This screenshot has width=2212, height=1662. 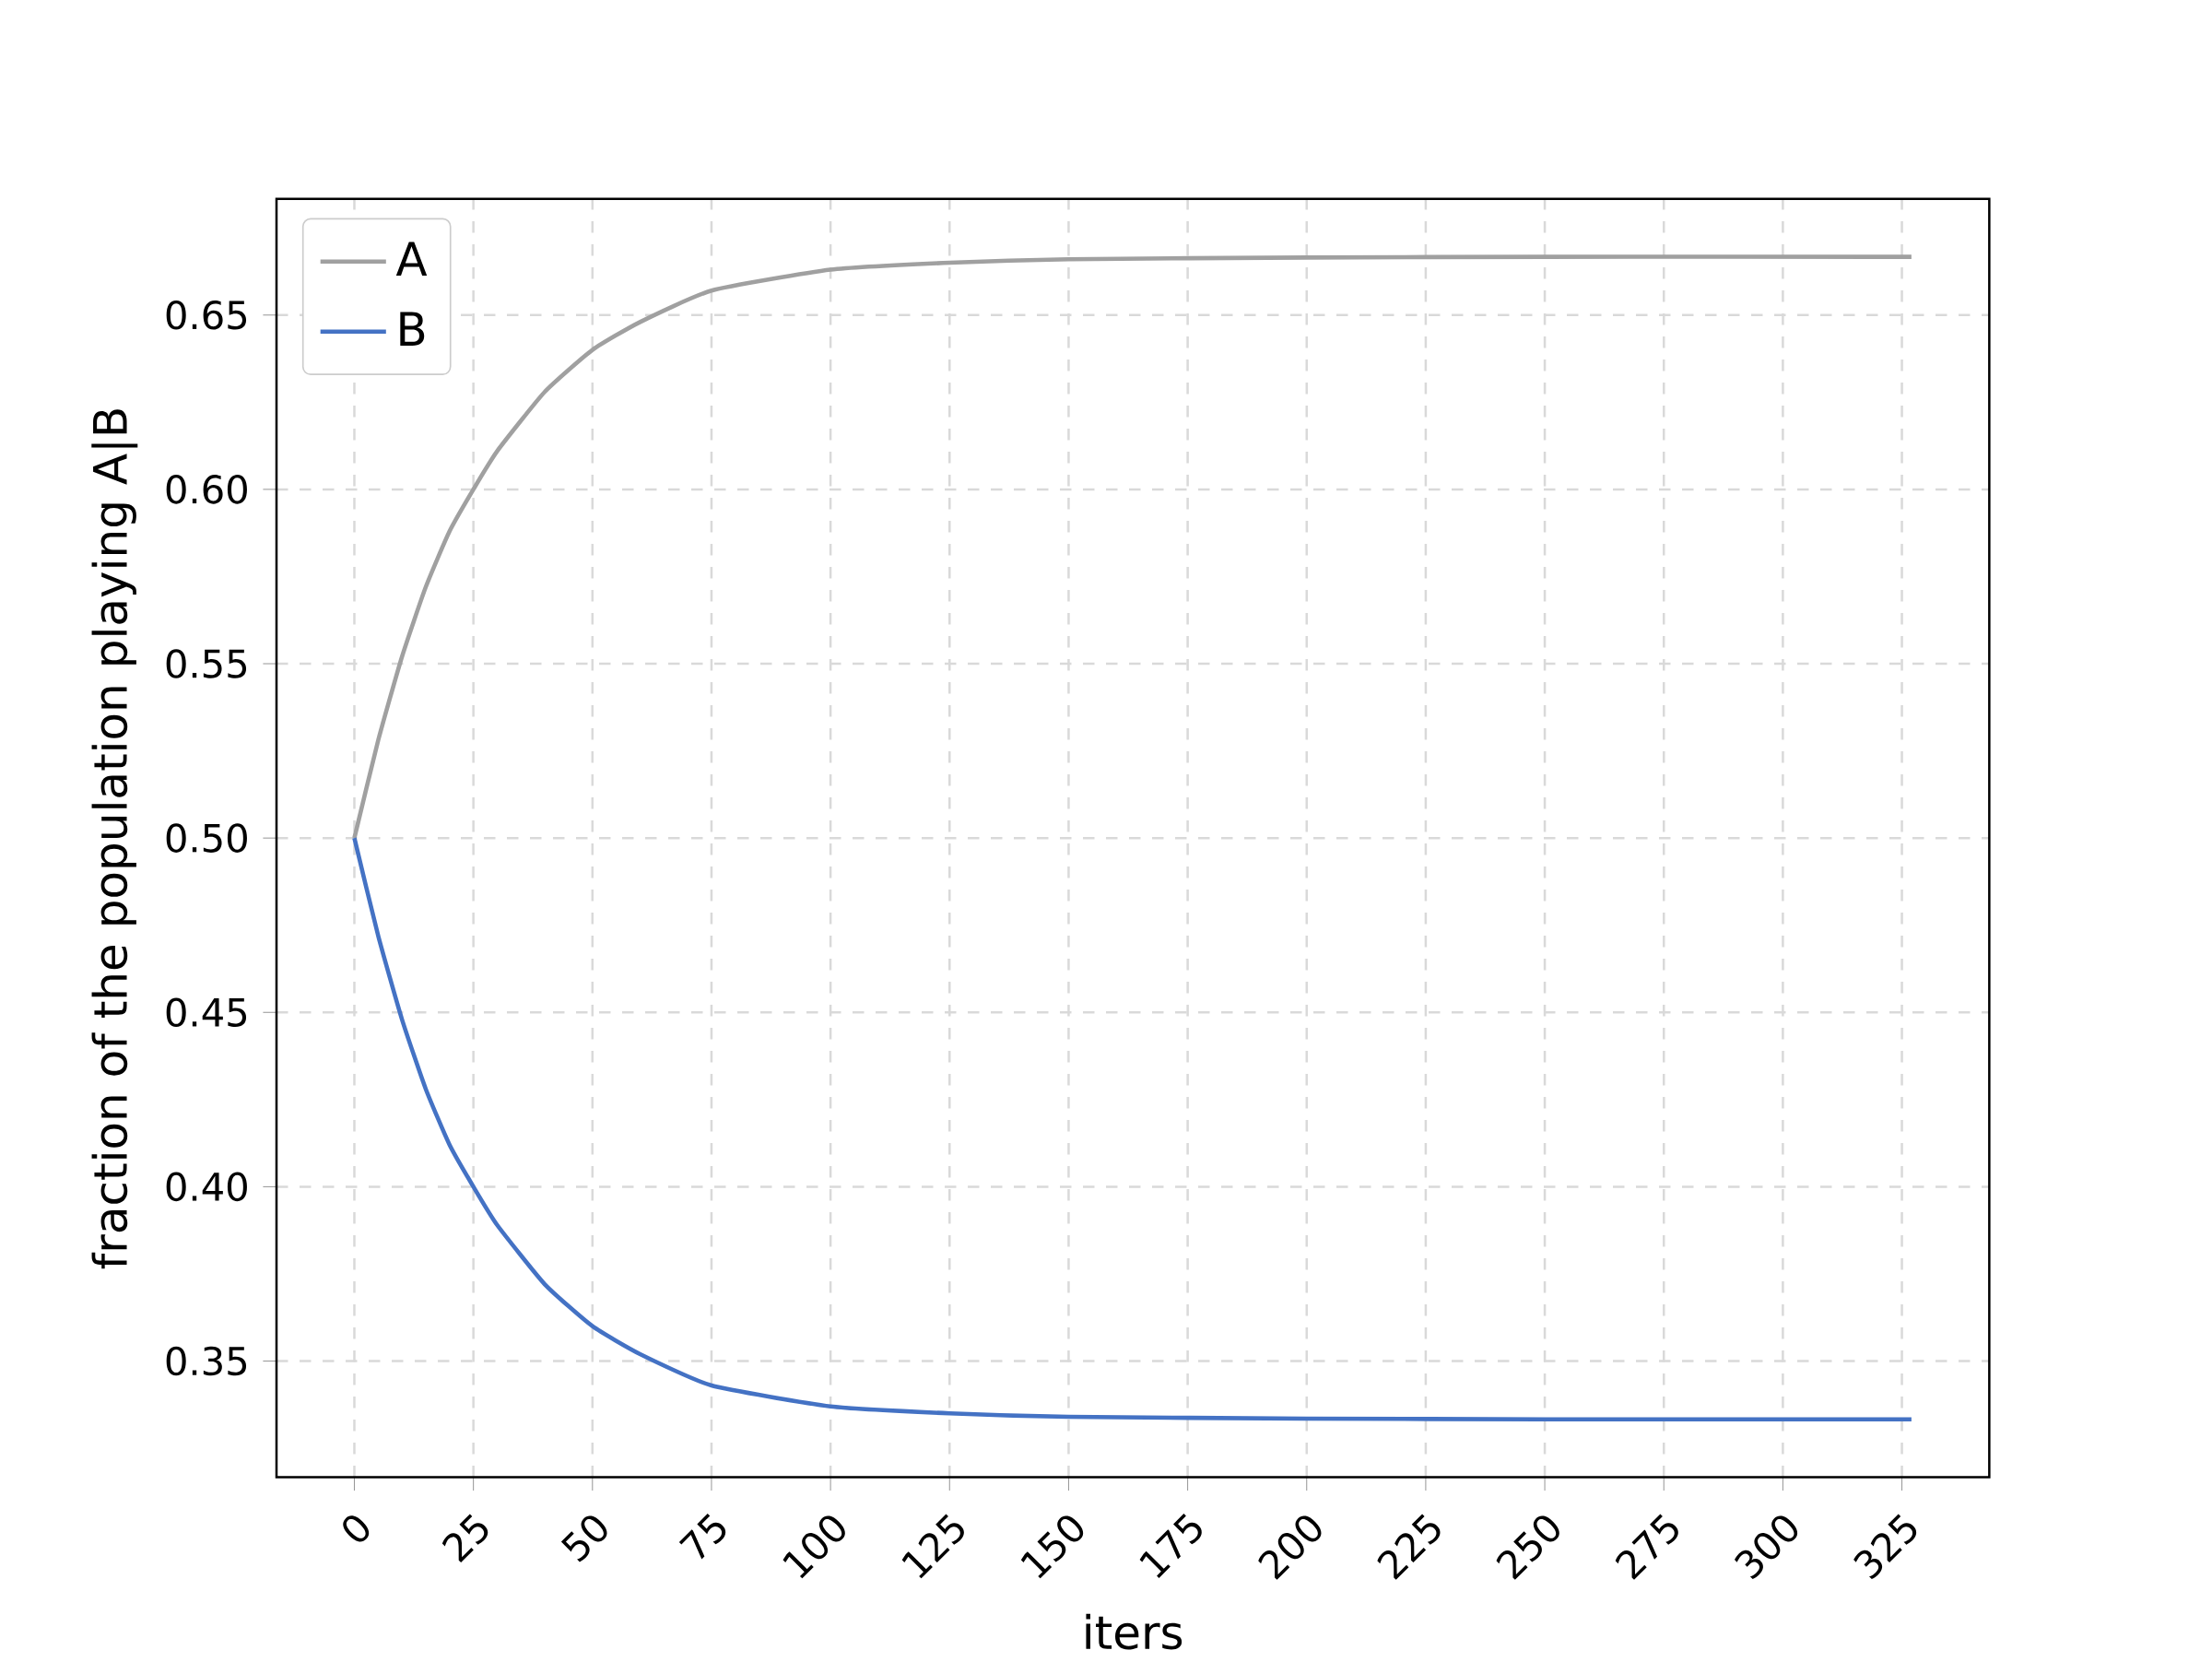 I want to click on x-tick-label: 75, so click(x=702, y=1536).